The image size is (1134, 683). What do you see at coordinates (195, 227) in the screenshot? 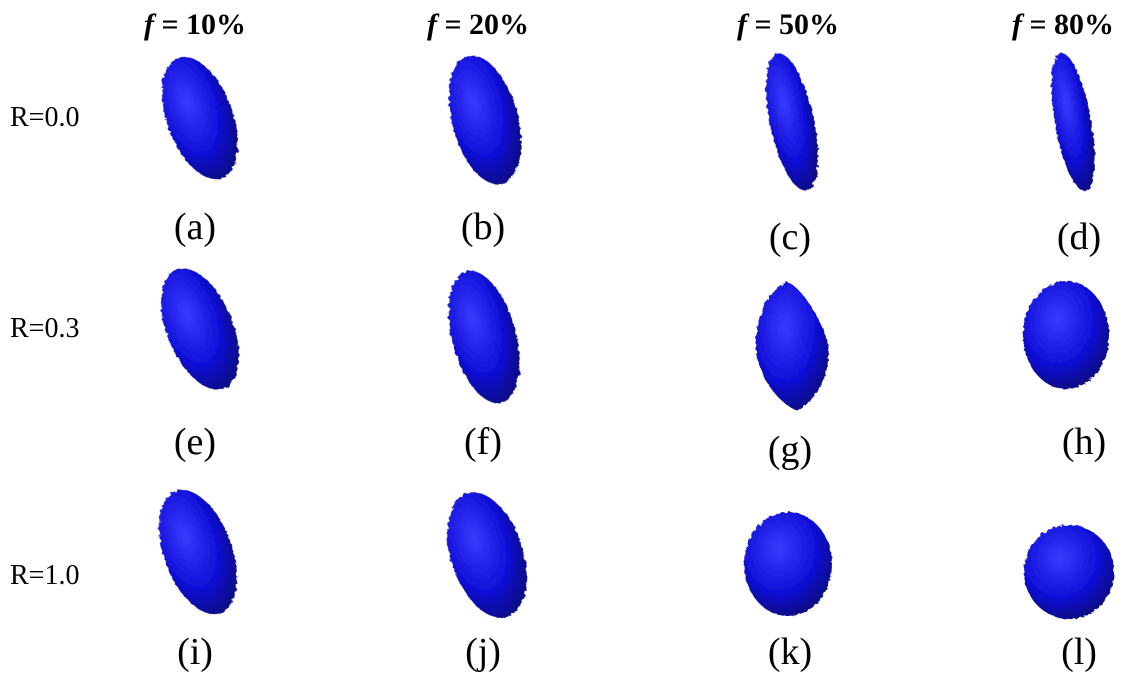
I see `panel-label-a: (a)` at bounding box center [195, 227].